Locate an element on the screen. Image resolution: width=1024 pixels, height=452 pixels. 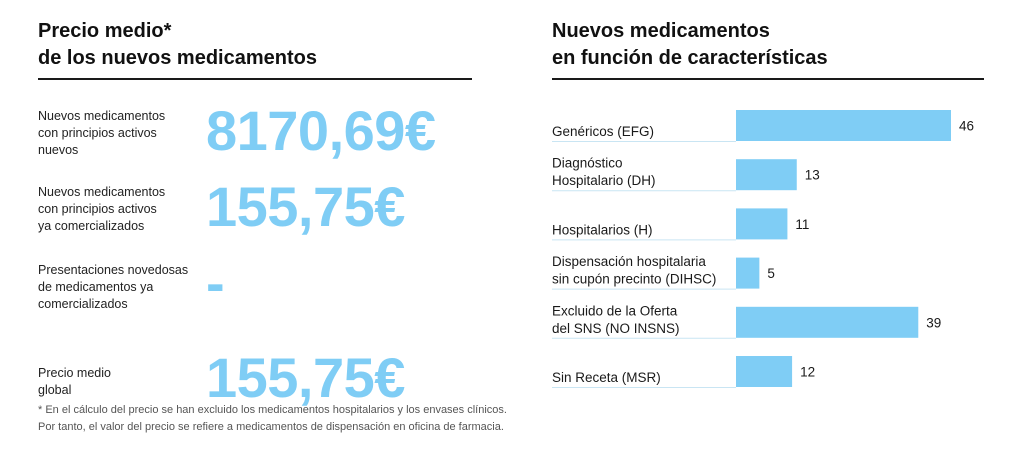
price-title-line-2: de los nuevos medicamentos is located at coordinates (177, 58).